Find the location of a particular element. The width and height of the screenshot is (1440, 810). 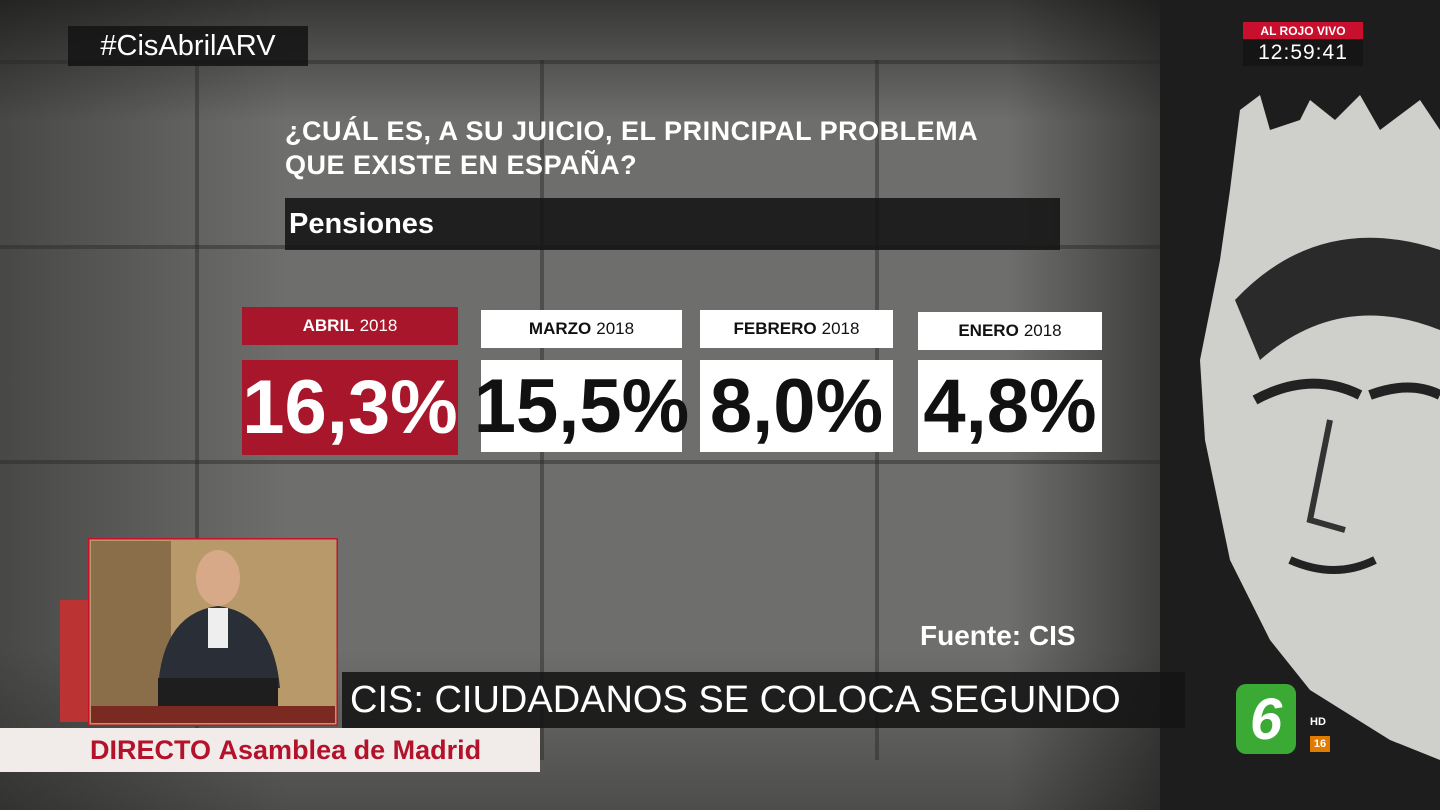

panel-value: 16,3% is located at coordinates (350, 407).